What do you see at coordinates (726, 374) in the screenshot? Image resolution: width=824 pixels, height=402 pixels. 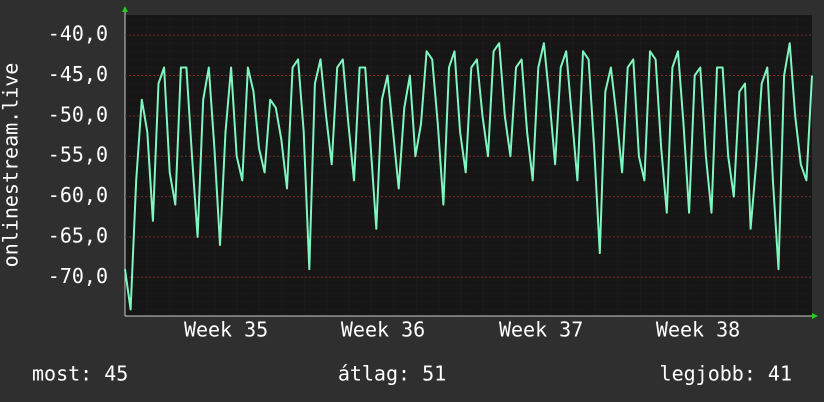 I see `footer-best: legjobb: 41` at bounding box center [726, 374].